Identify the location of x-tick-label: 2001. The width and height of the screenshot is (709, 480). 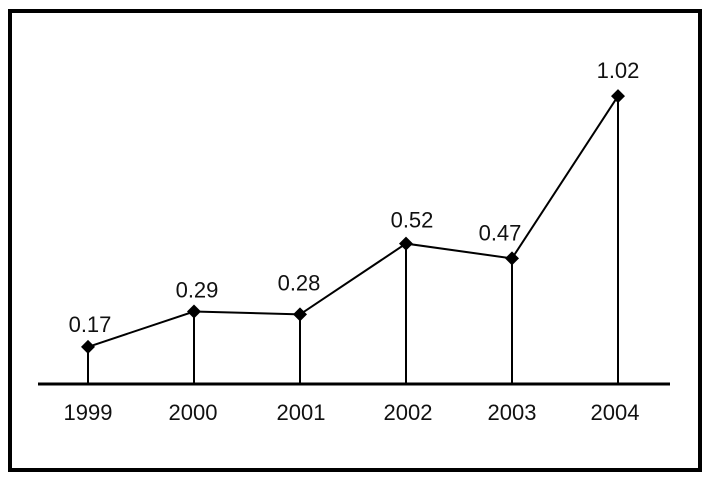
(301, 412).